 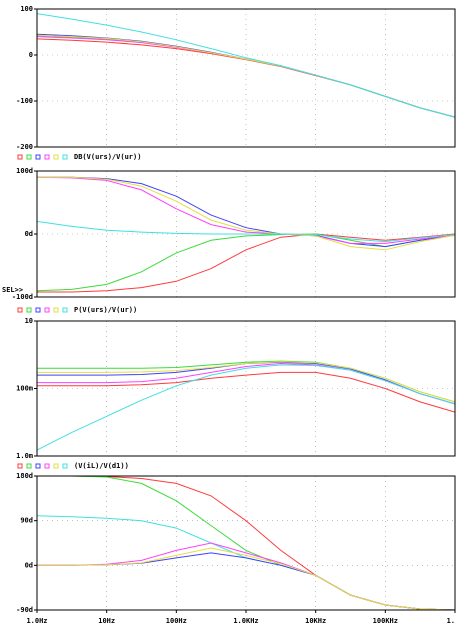 What do you see at coordinates (245, 621) in the screenshot?
I see `x-tick-label: 1.0KHz` at bounding box center [245, 621].